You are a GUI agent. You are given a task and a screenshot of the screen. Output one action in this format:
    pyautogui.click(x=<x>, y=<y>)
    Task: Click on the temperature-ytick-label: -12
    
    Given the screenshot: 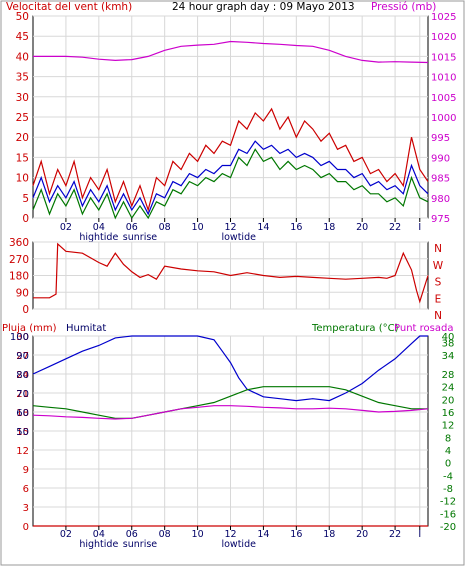 What is the action you would take?
    pyautogui.click(x=448, y=502)
    